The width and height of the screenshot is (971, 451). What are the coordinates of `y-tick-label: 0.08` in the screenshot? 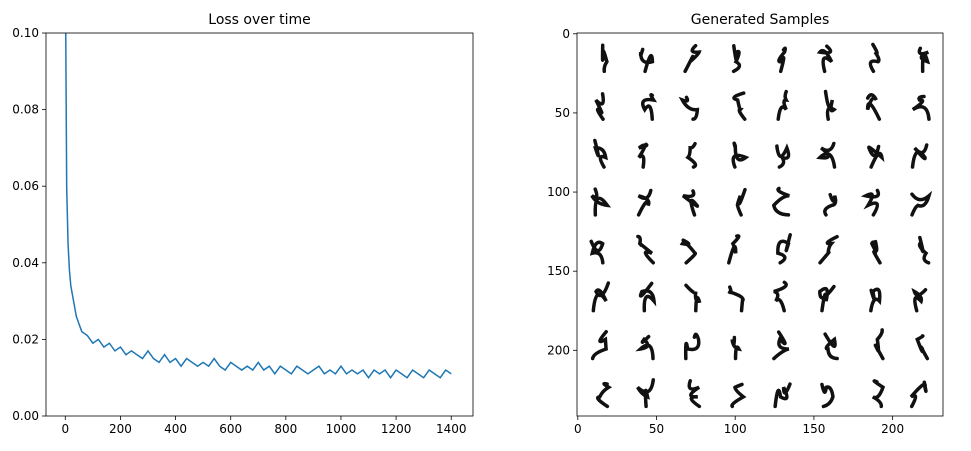 It's located at (25, 110).